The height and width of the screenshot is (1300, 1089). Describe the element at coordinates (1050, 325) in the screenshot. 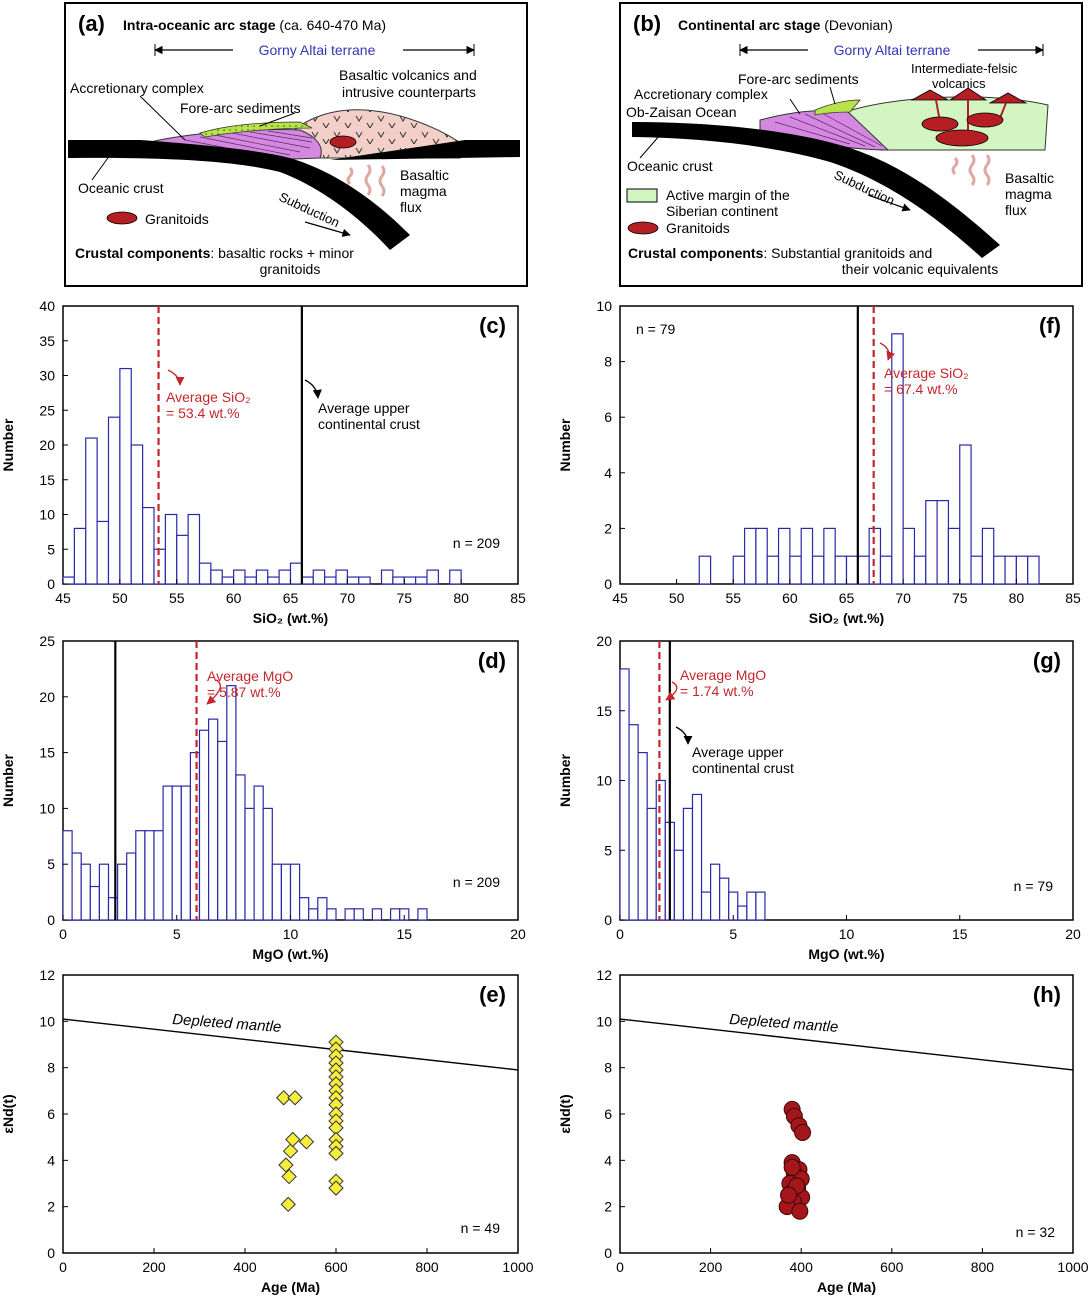

I see `chart-f-panel-label: (f)` at that location.